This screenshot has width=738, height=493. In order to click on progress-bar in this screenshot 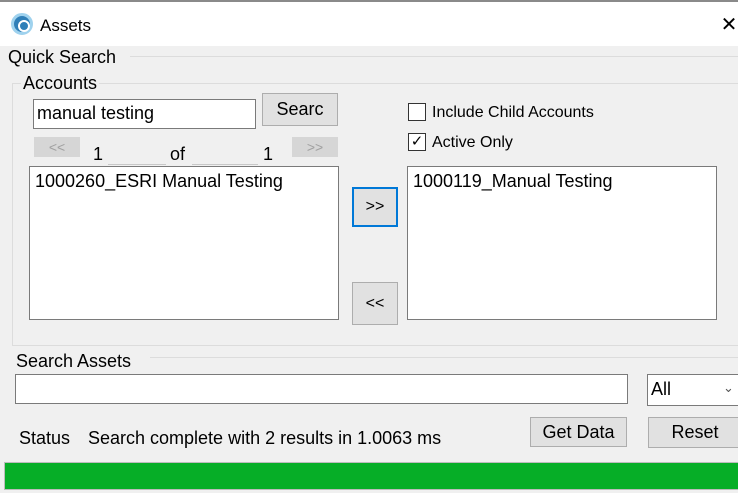, I will do `click(371, 476)`.